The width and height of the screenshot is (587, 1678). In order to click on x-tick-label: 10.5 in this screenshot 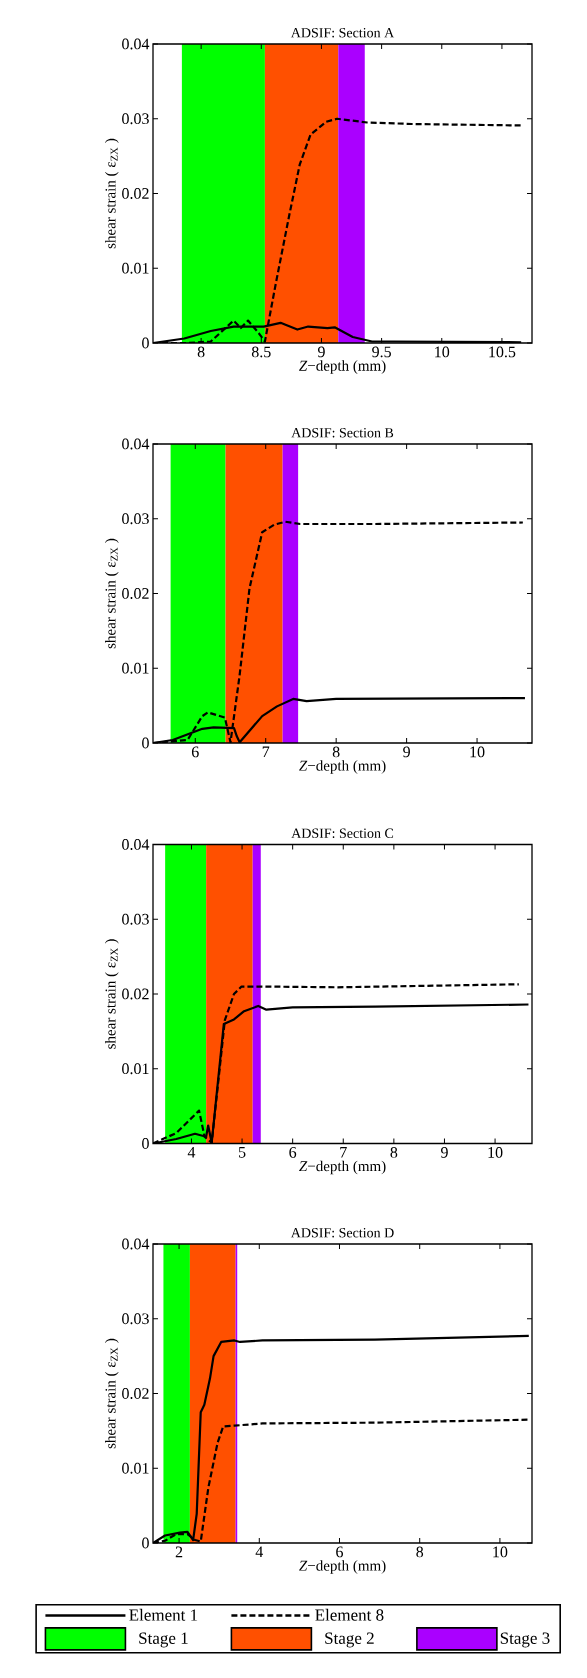, I will do `click(502, 352)`.